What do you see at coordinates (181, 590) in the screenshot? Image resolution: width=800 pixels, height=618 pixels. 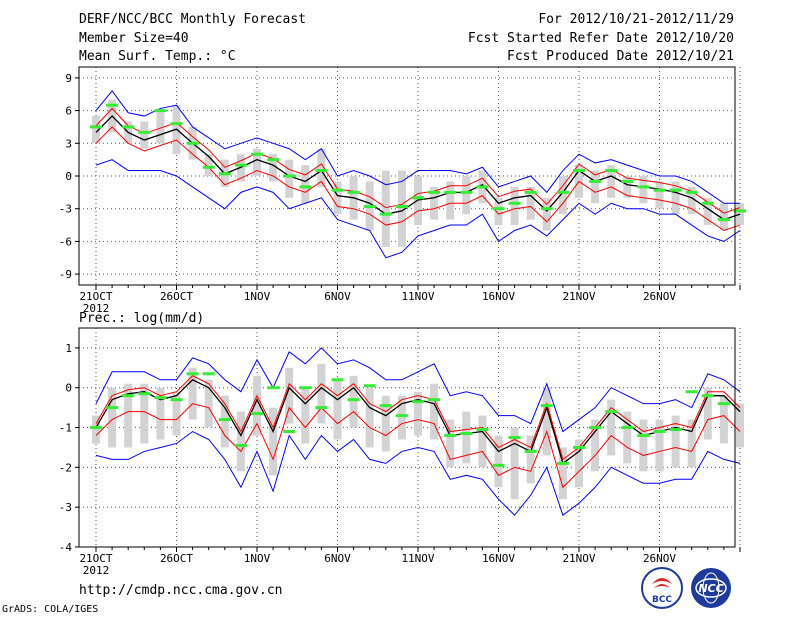 I see `source-url: http://cmdp.ncc.cma.gov.cn` at bounding box center [181, 590].